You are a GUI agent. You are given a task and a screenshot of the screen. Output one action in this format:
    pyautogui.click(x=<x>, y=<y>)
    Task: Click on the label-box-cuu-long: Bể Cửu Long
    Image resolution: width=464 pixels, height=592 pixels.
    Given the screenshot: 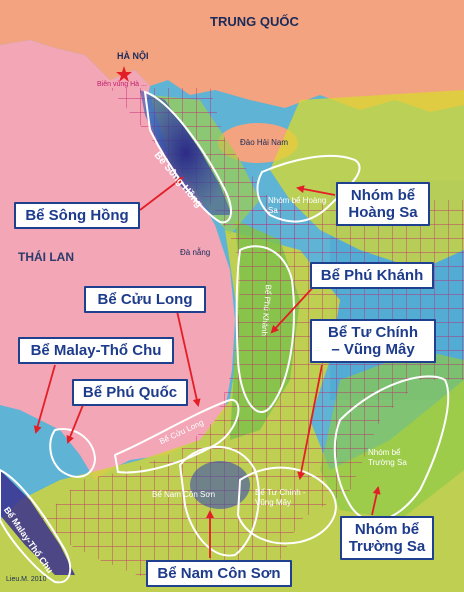 What is the action you would take?
    pyautogui.click(x=145, y=299)
    